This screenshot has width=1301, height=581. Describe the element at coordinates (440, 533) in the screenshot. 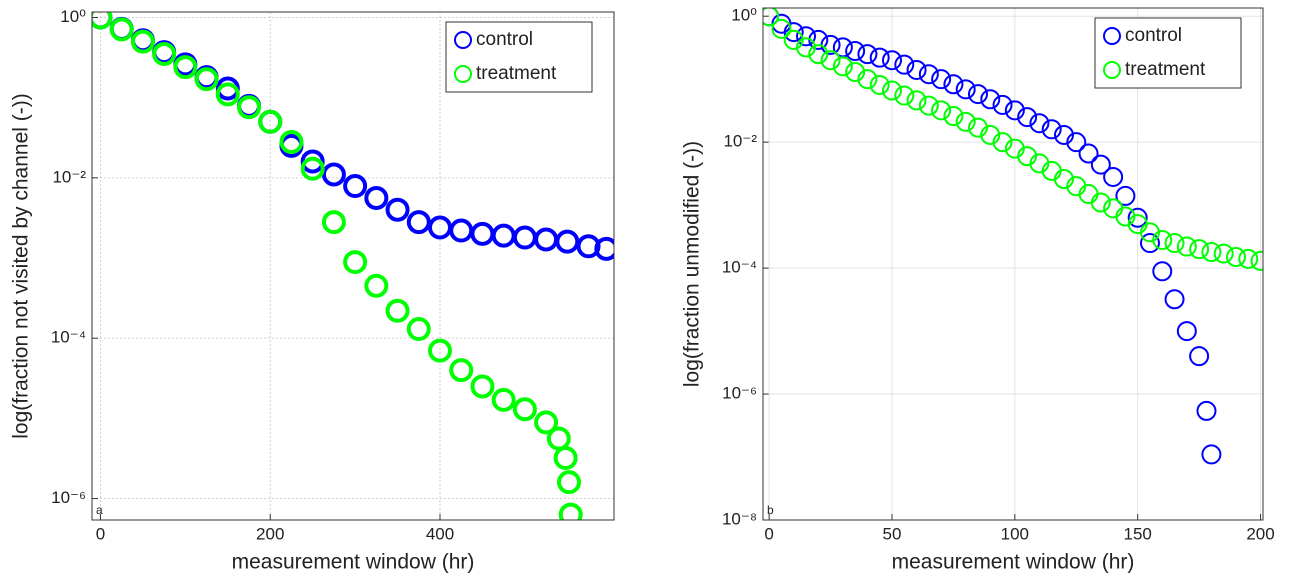

I see `x-tick-label: 400` at that location.